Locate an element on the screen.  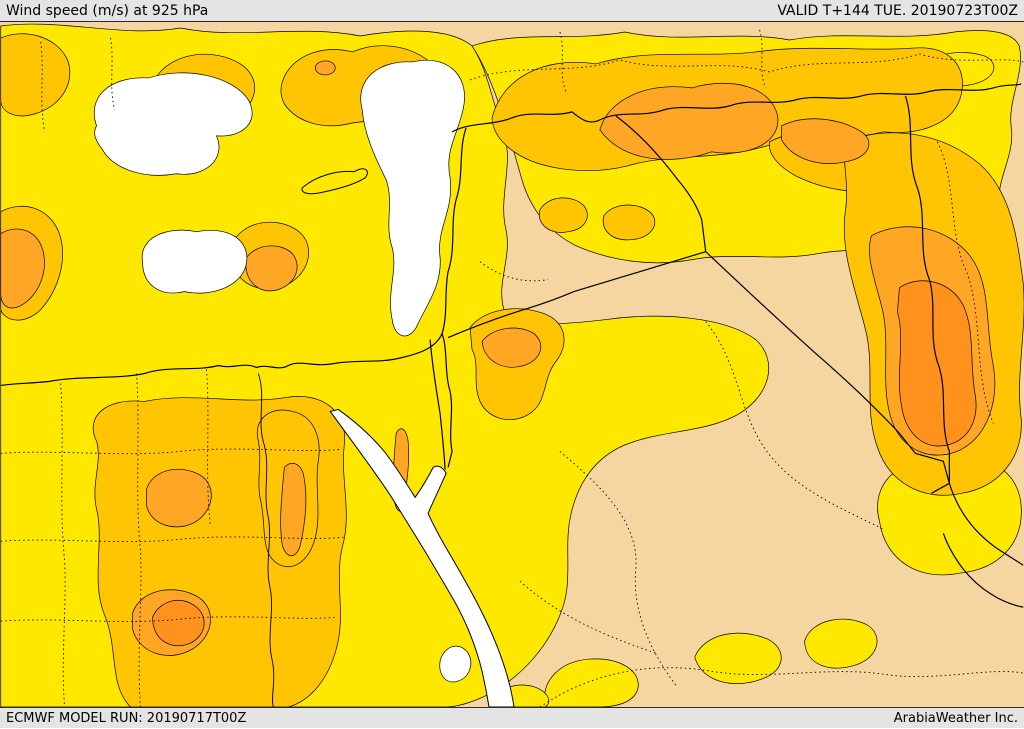
model-run-label: ECMWF MODEL RUN: 20190717T00Z is located at coordinates (126, 718).